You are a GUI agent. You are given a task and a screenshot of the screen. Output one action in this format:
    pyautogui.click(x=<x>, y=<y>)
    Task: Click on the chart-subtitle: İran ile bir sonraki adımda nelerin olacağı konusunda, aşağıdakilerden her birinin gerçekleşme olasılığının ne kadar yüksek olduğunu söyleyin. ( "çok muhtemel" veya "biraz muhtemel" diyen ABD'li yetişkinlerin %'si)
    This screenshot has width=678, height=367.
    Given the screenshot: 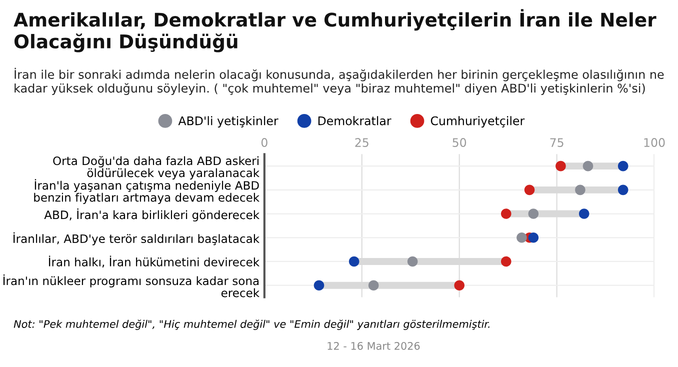 What is the action you would take?
    pyautogui.click(x=339, y=82)
    